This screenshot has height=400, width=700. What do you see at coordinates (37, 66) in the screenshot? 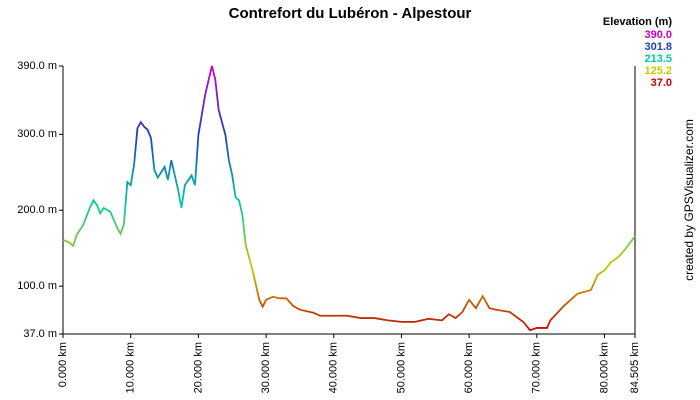
I see `y-tick-label: 390.0 m` at bounding box center [37, 66].